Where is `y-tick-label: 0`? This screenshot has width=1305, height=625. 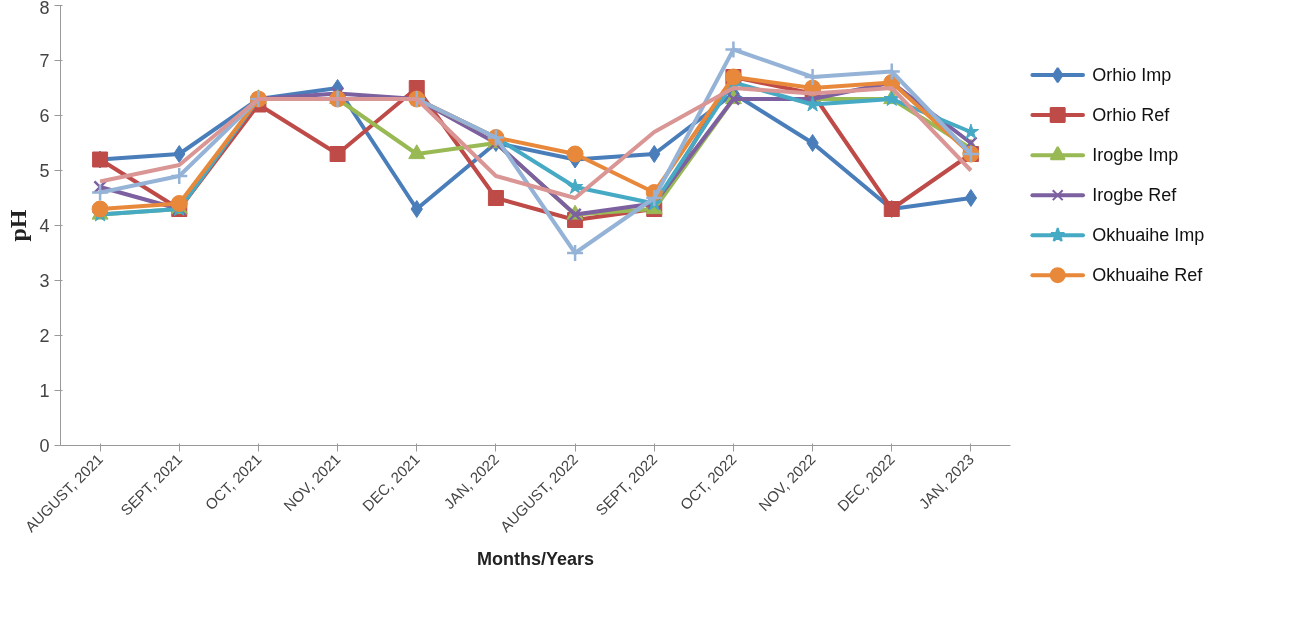 y-tick-label: 0 is located at coordinates (44, 446).